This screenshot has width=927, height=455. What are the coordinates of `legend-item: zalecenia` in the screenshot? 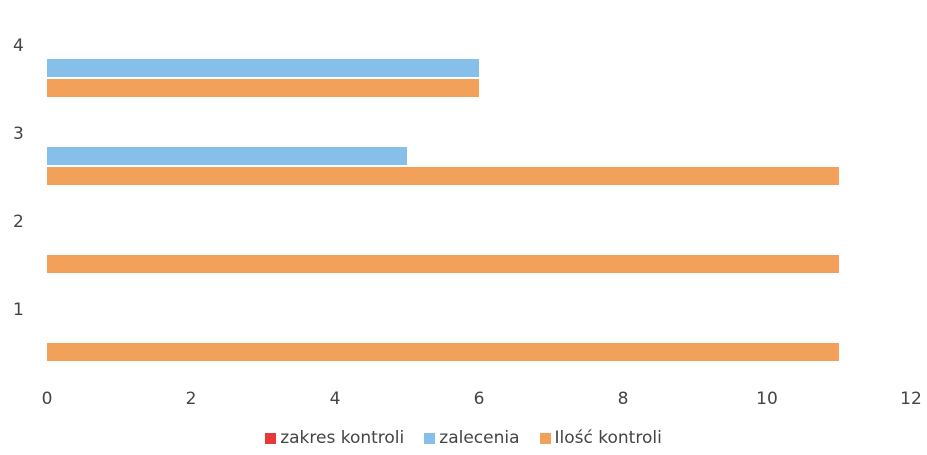 It's located at (472, 438).